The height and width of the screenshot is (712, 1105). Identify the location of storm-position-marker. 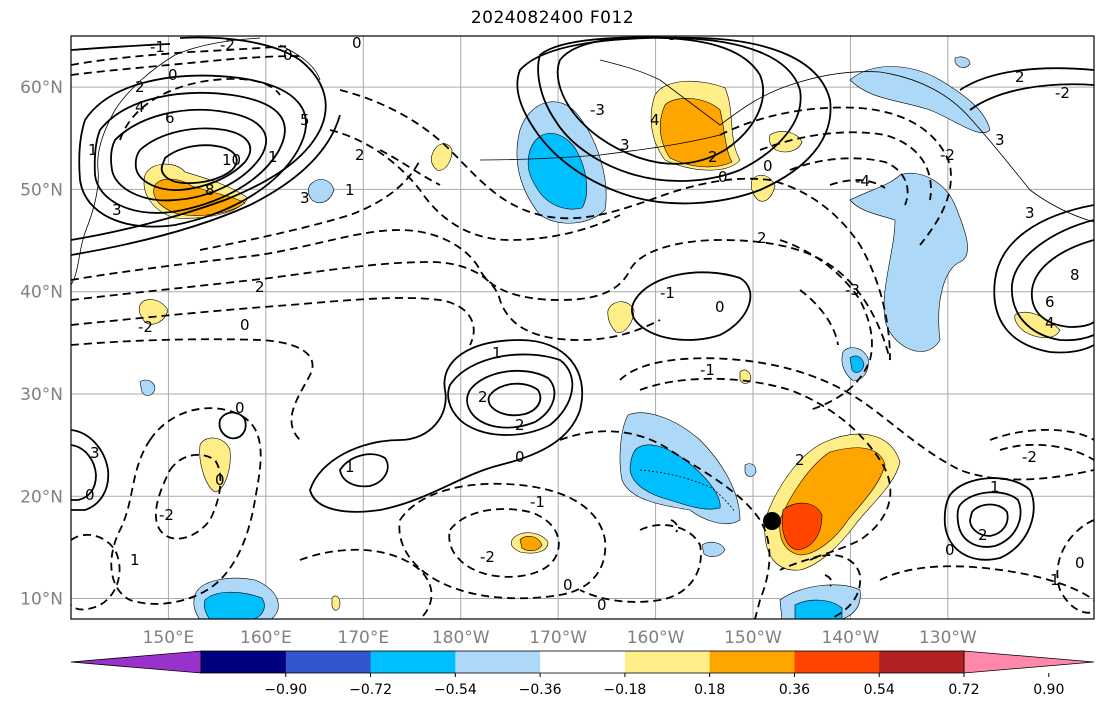
(772, 521).